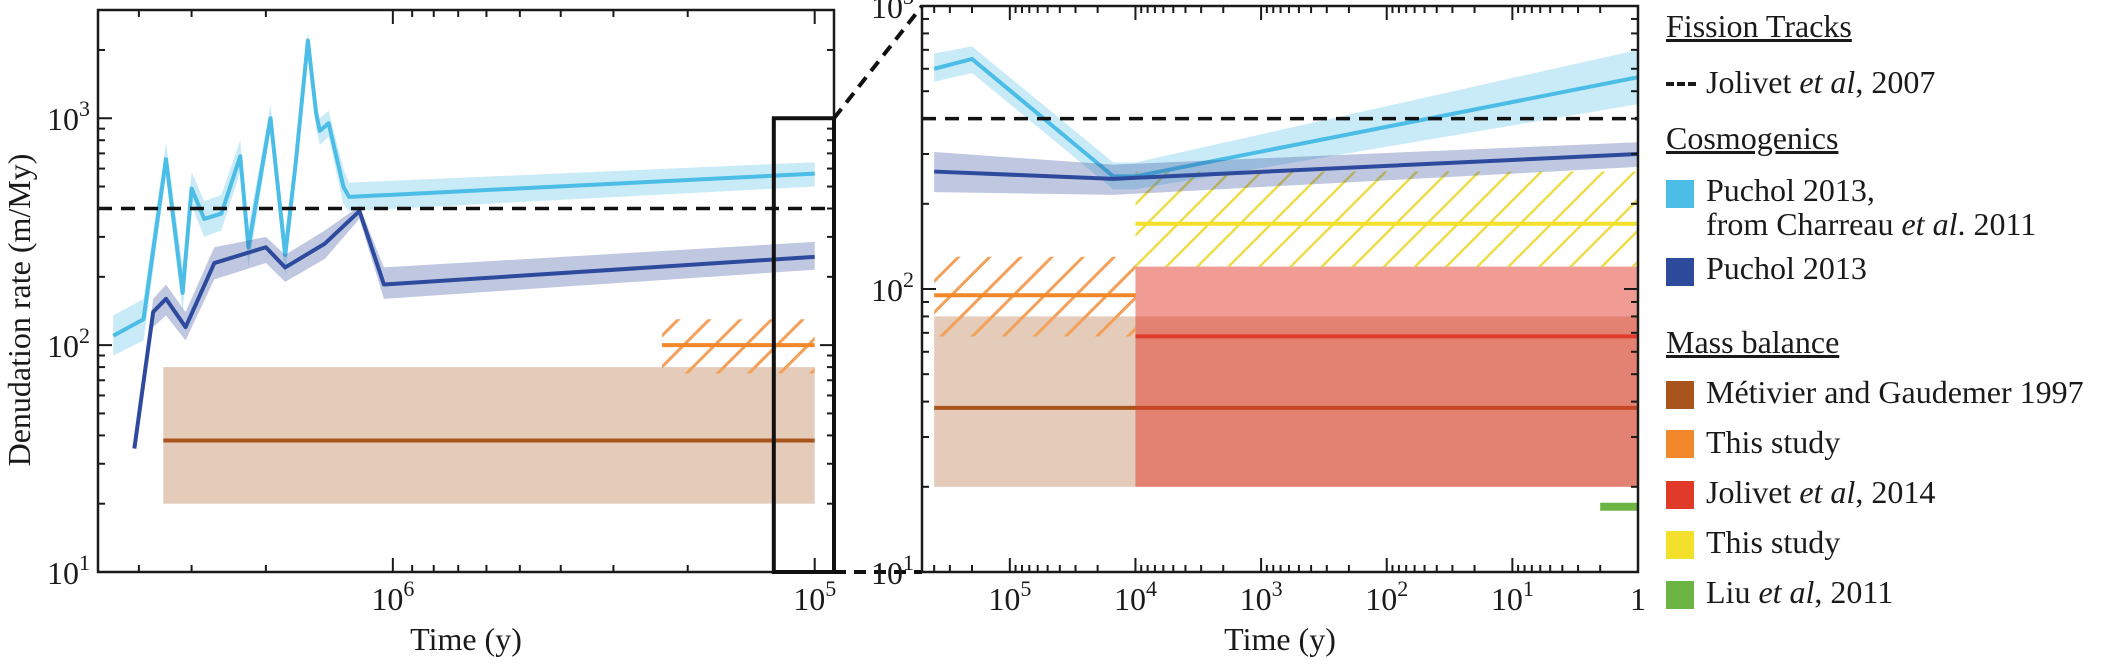 This screenshot has height=668, width=2128. Describe the element at coordinates (1680, 545) in the screenshot. I see `legend-swatch-yellow` at that location.